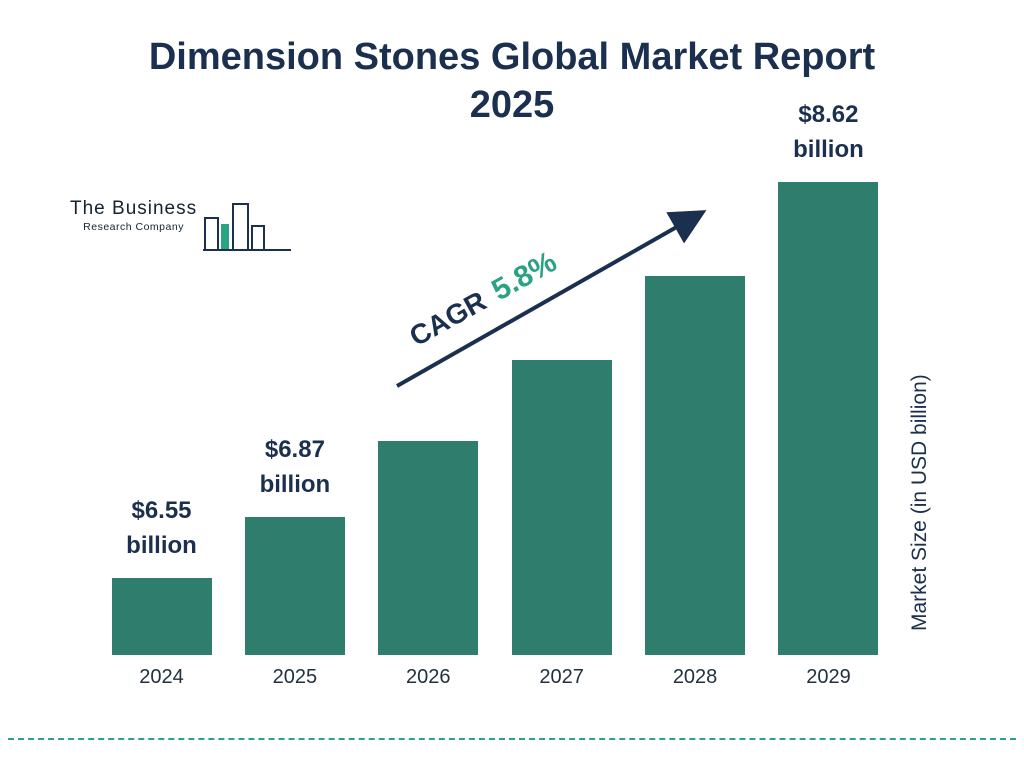 This screenshot has width=1024, height=768. Describe the element at coordinates (161, 377) in the screenshot. I see `bar-column-2024: $6.55 billion 2024` at that location.